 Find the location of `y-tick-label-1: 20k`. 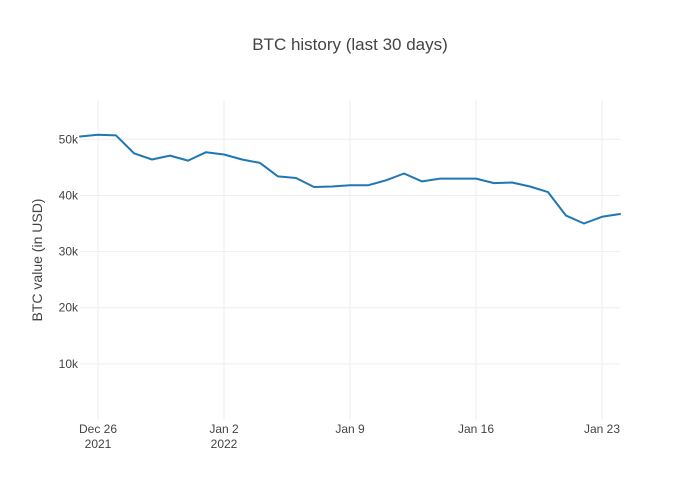

y-tick-label-1: 20k is located at coordinates (69, 308).